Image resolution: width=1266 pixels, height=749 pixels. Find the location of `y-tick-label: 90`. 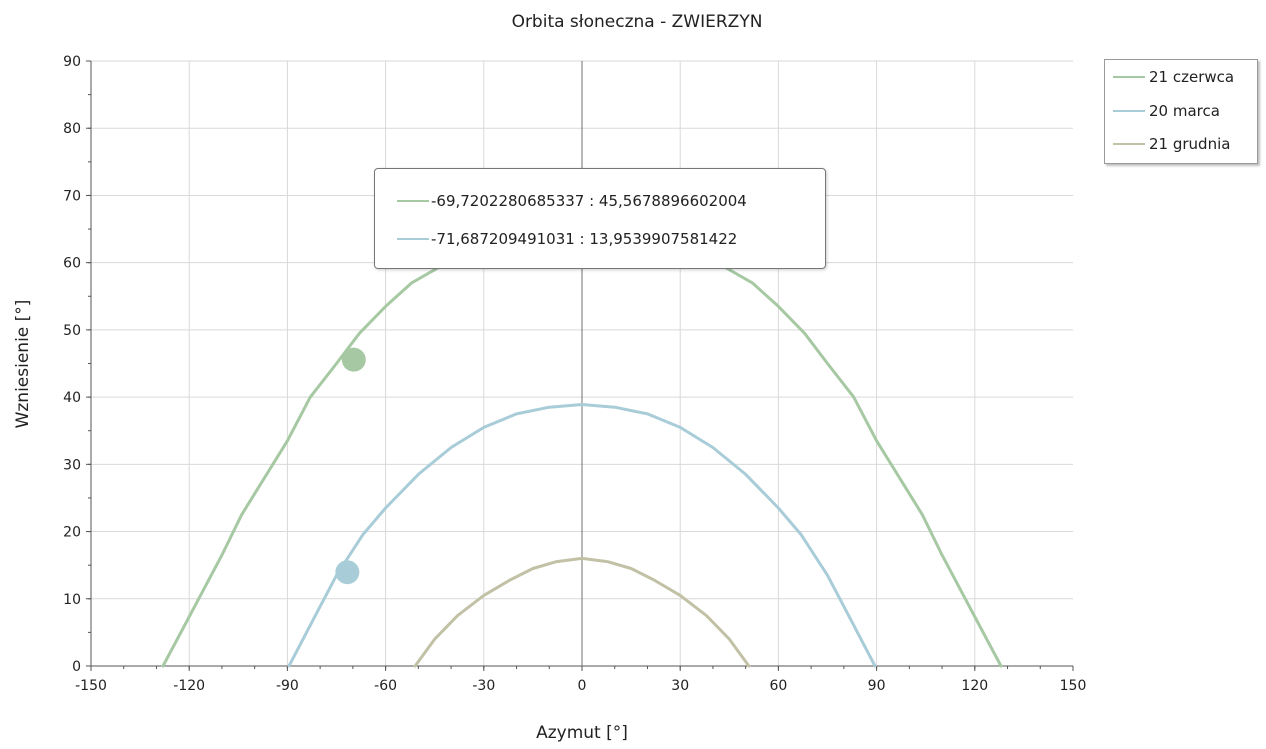

y-tick-label: 90 is located at coordinates (72, 62).